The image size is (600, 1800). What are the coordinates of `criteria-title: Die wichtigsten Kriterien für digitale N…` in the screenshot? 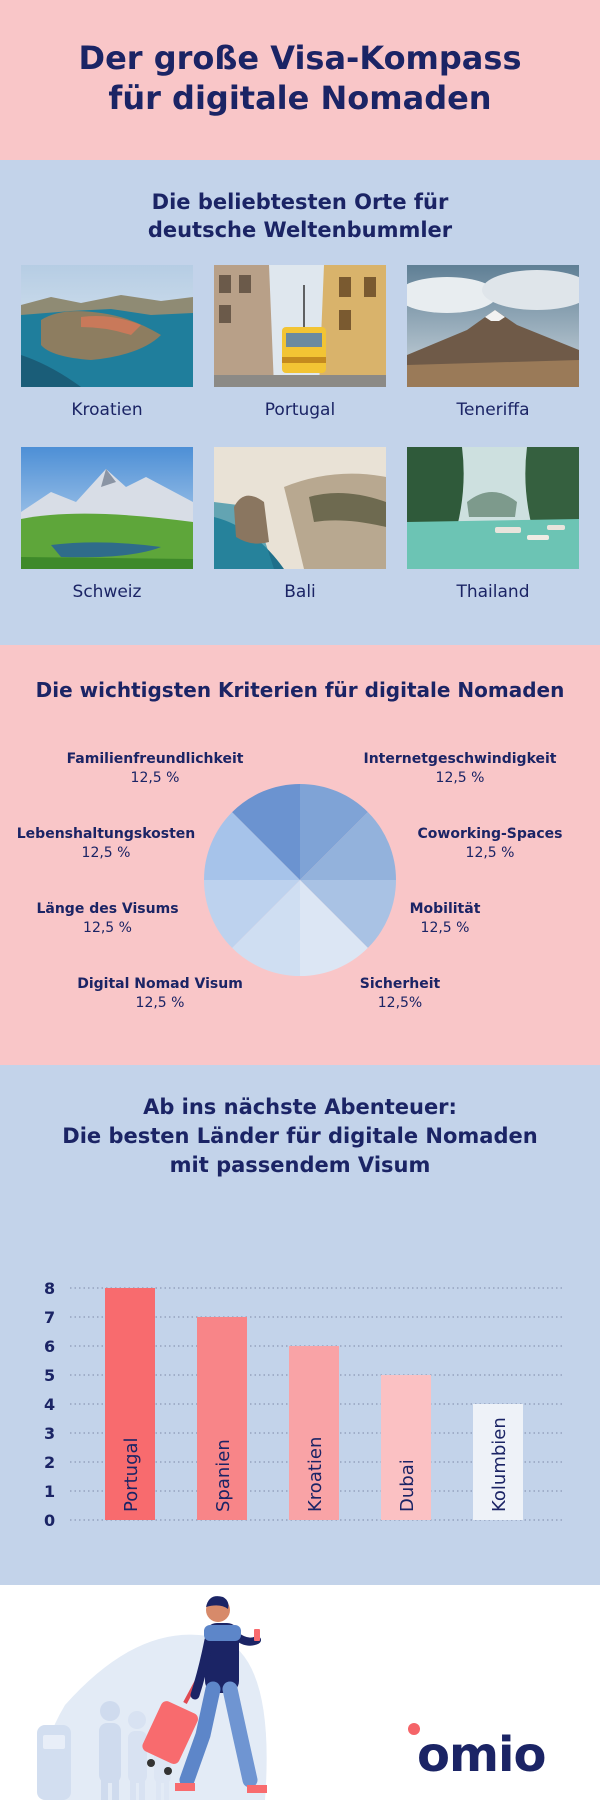 It's located at (300, 690).